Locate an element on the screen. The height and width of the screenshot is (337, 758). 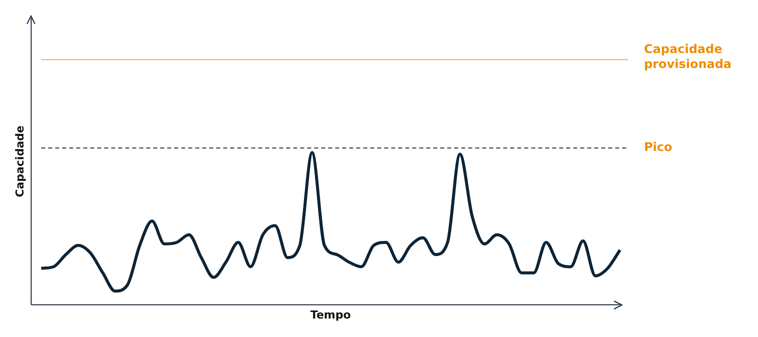
x-axis-title: Tempo is located at coordinates (331, 315).